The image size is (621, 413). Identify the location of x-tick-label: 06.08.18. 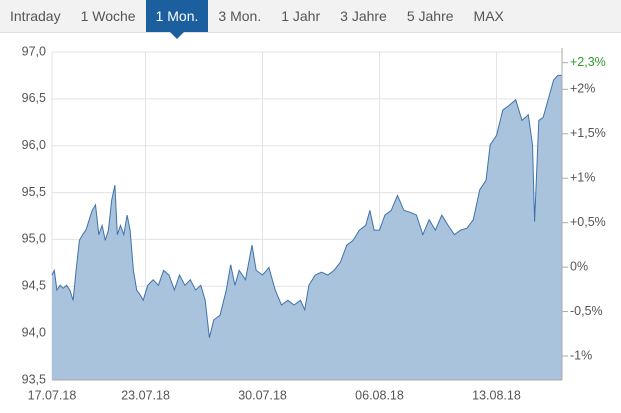
(379, 395).